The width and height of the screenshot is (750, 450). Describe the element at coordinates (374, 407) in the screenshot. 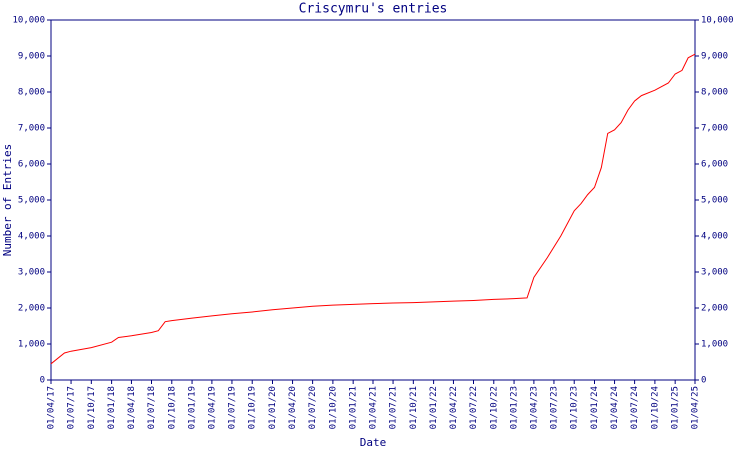

I see `x-tick-label: 01/04/21` at that location.